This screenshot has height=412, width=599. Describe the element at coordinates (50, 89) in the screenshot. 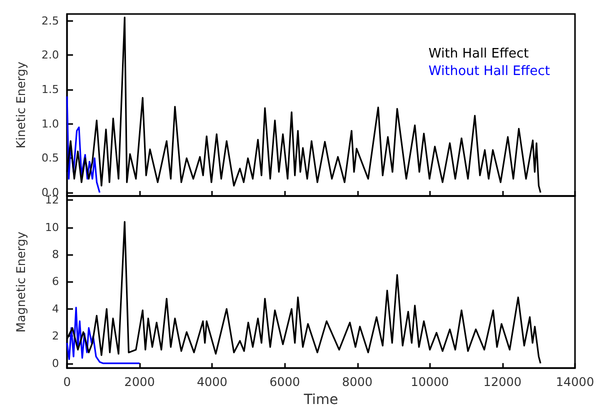

I see `y-tick-label: 1.5` at that location.